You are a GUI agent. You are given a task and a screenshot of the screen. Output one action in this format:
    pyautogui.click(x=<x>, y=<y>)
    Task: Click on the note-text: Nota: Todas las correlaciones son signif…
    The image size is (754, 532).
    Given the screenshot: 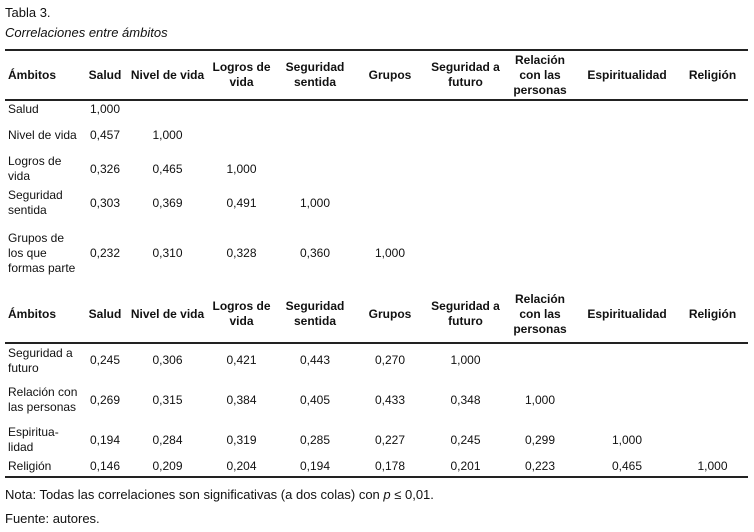 What is the action you would take?
    pyautogui.click(x=194, y=494)
    